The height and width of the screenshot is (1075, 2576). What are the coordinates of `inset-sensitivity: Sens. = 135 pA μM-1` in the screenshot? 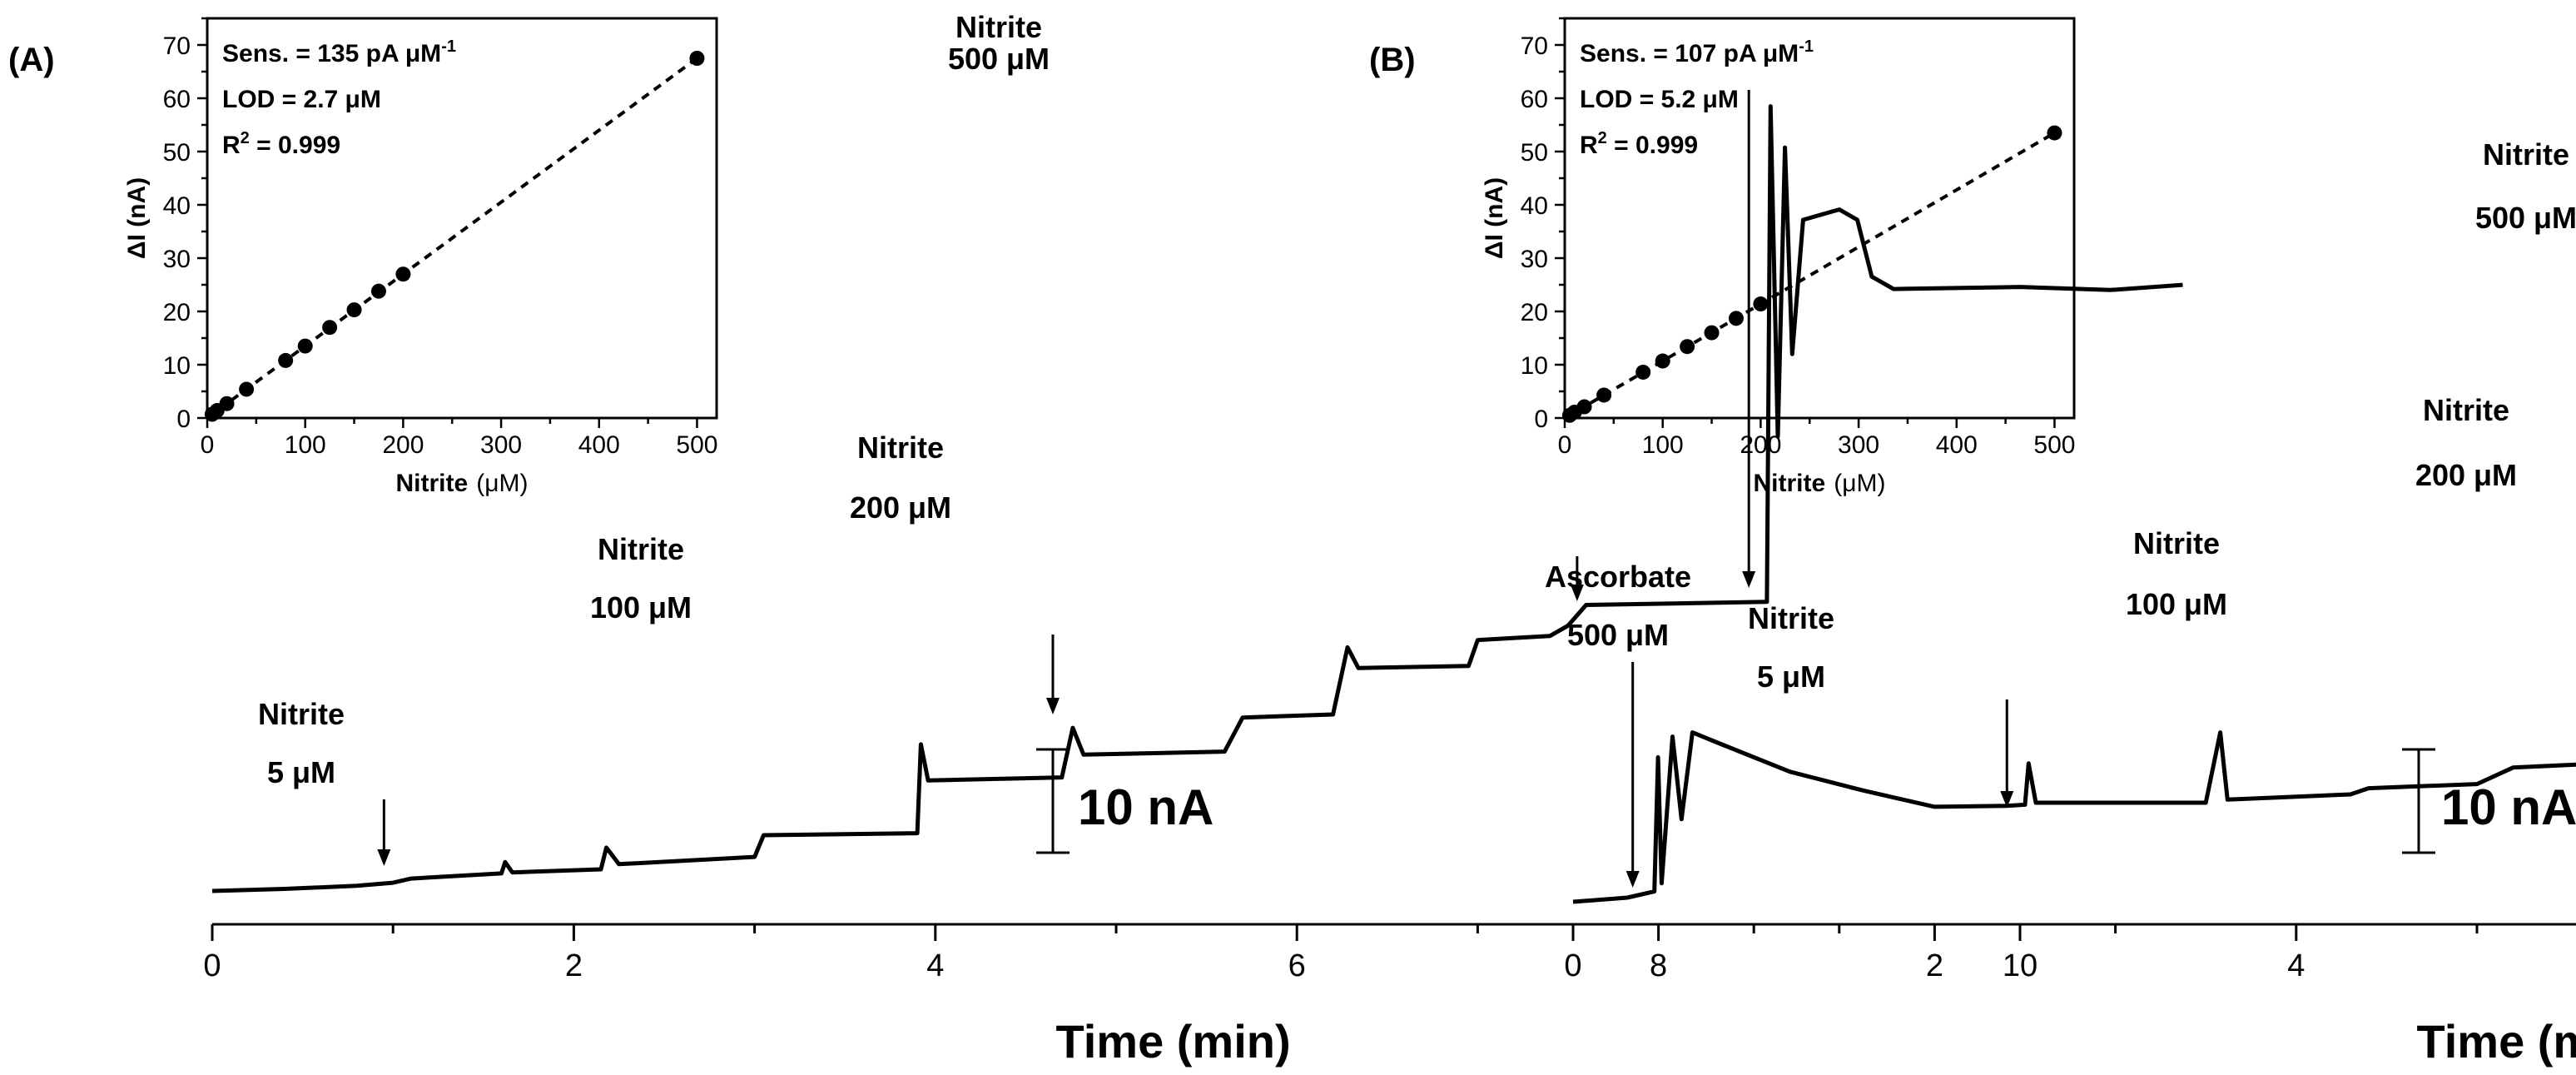 It's located at (339, 52).